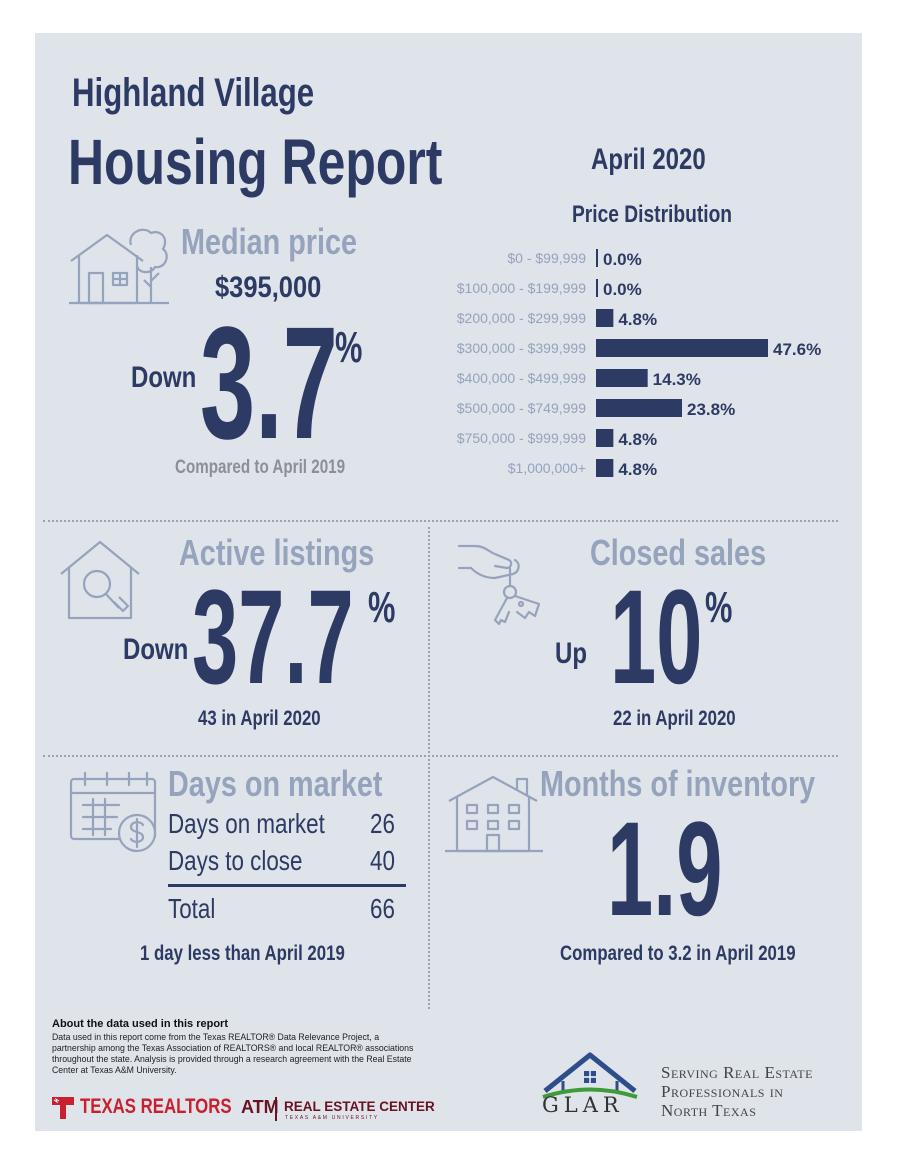 Image resolution: width=900 pixels, height=1165 pixels. Describe the element at coordinates (255, 162) in the screenshot. I see `page-title: Housing Report` at that location.